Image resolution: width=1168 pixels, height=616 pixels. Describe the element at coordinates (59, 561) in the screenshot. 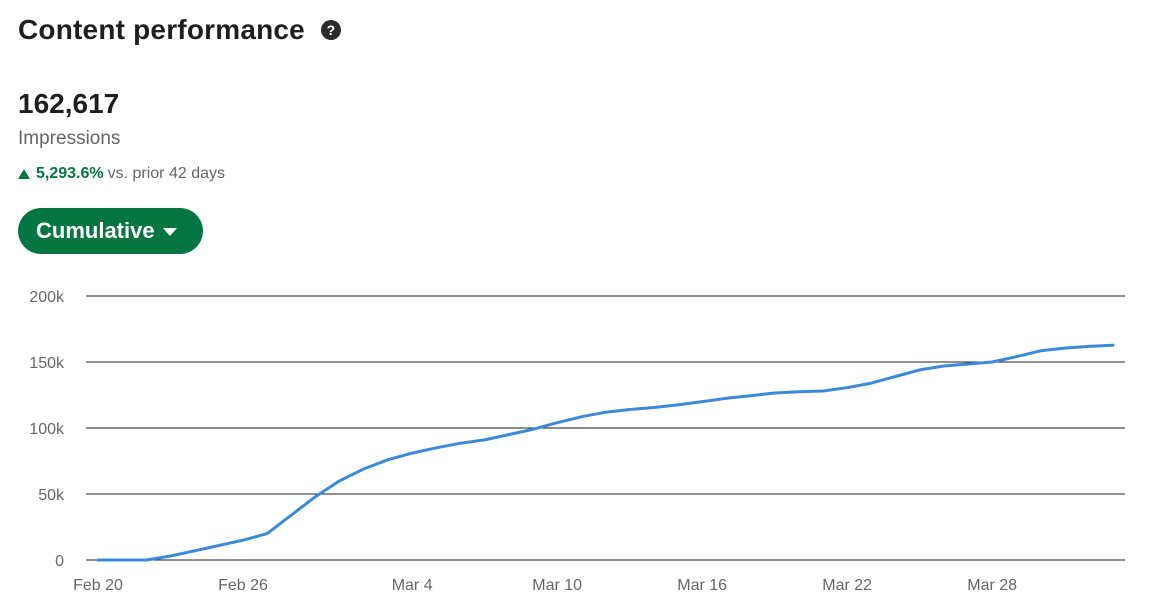

I see `y-tick-label: 0` at that location.